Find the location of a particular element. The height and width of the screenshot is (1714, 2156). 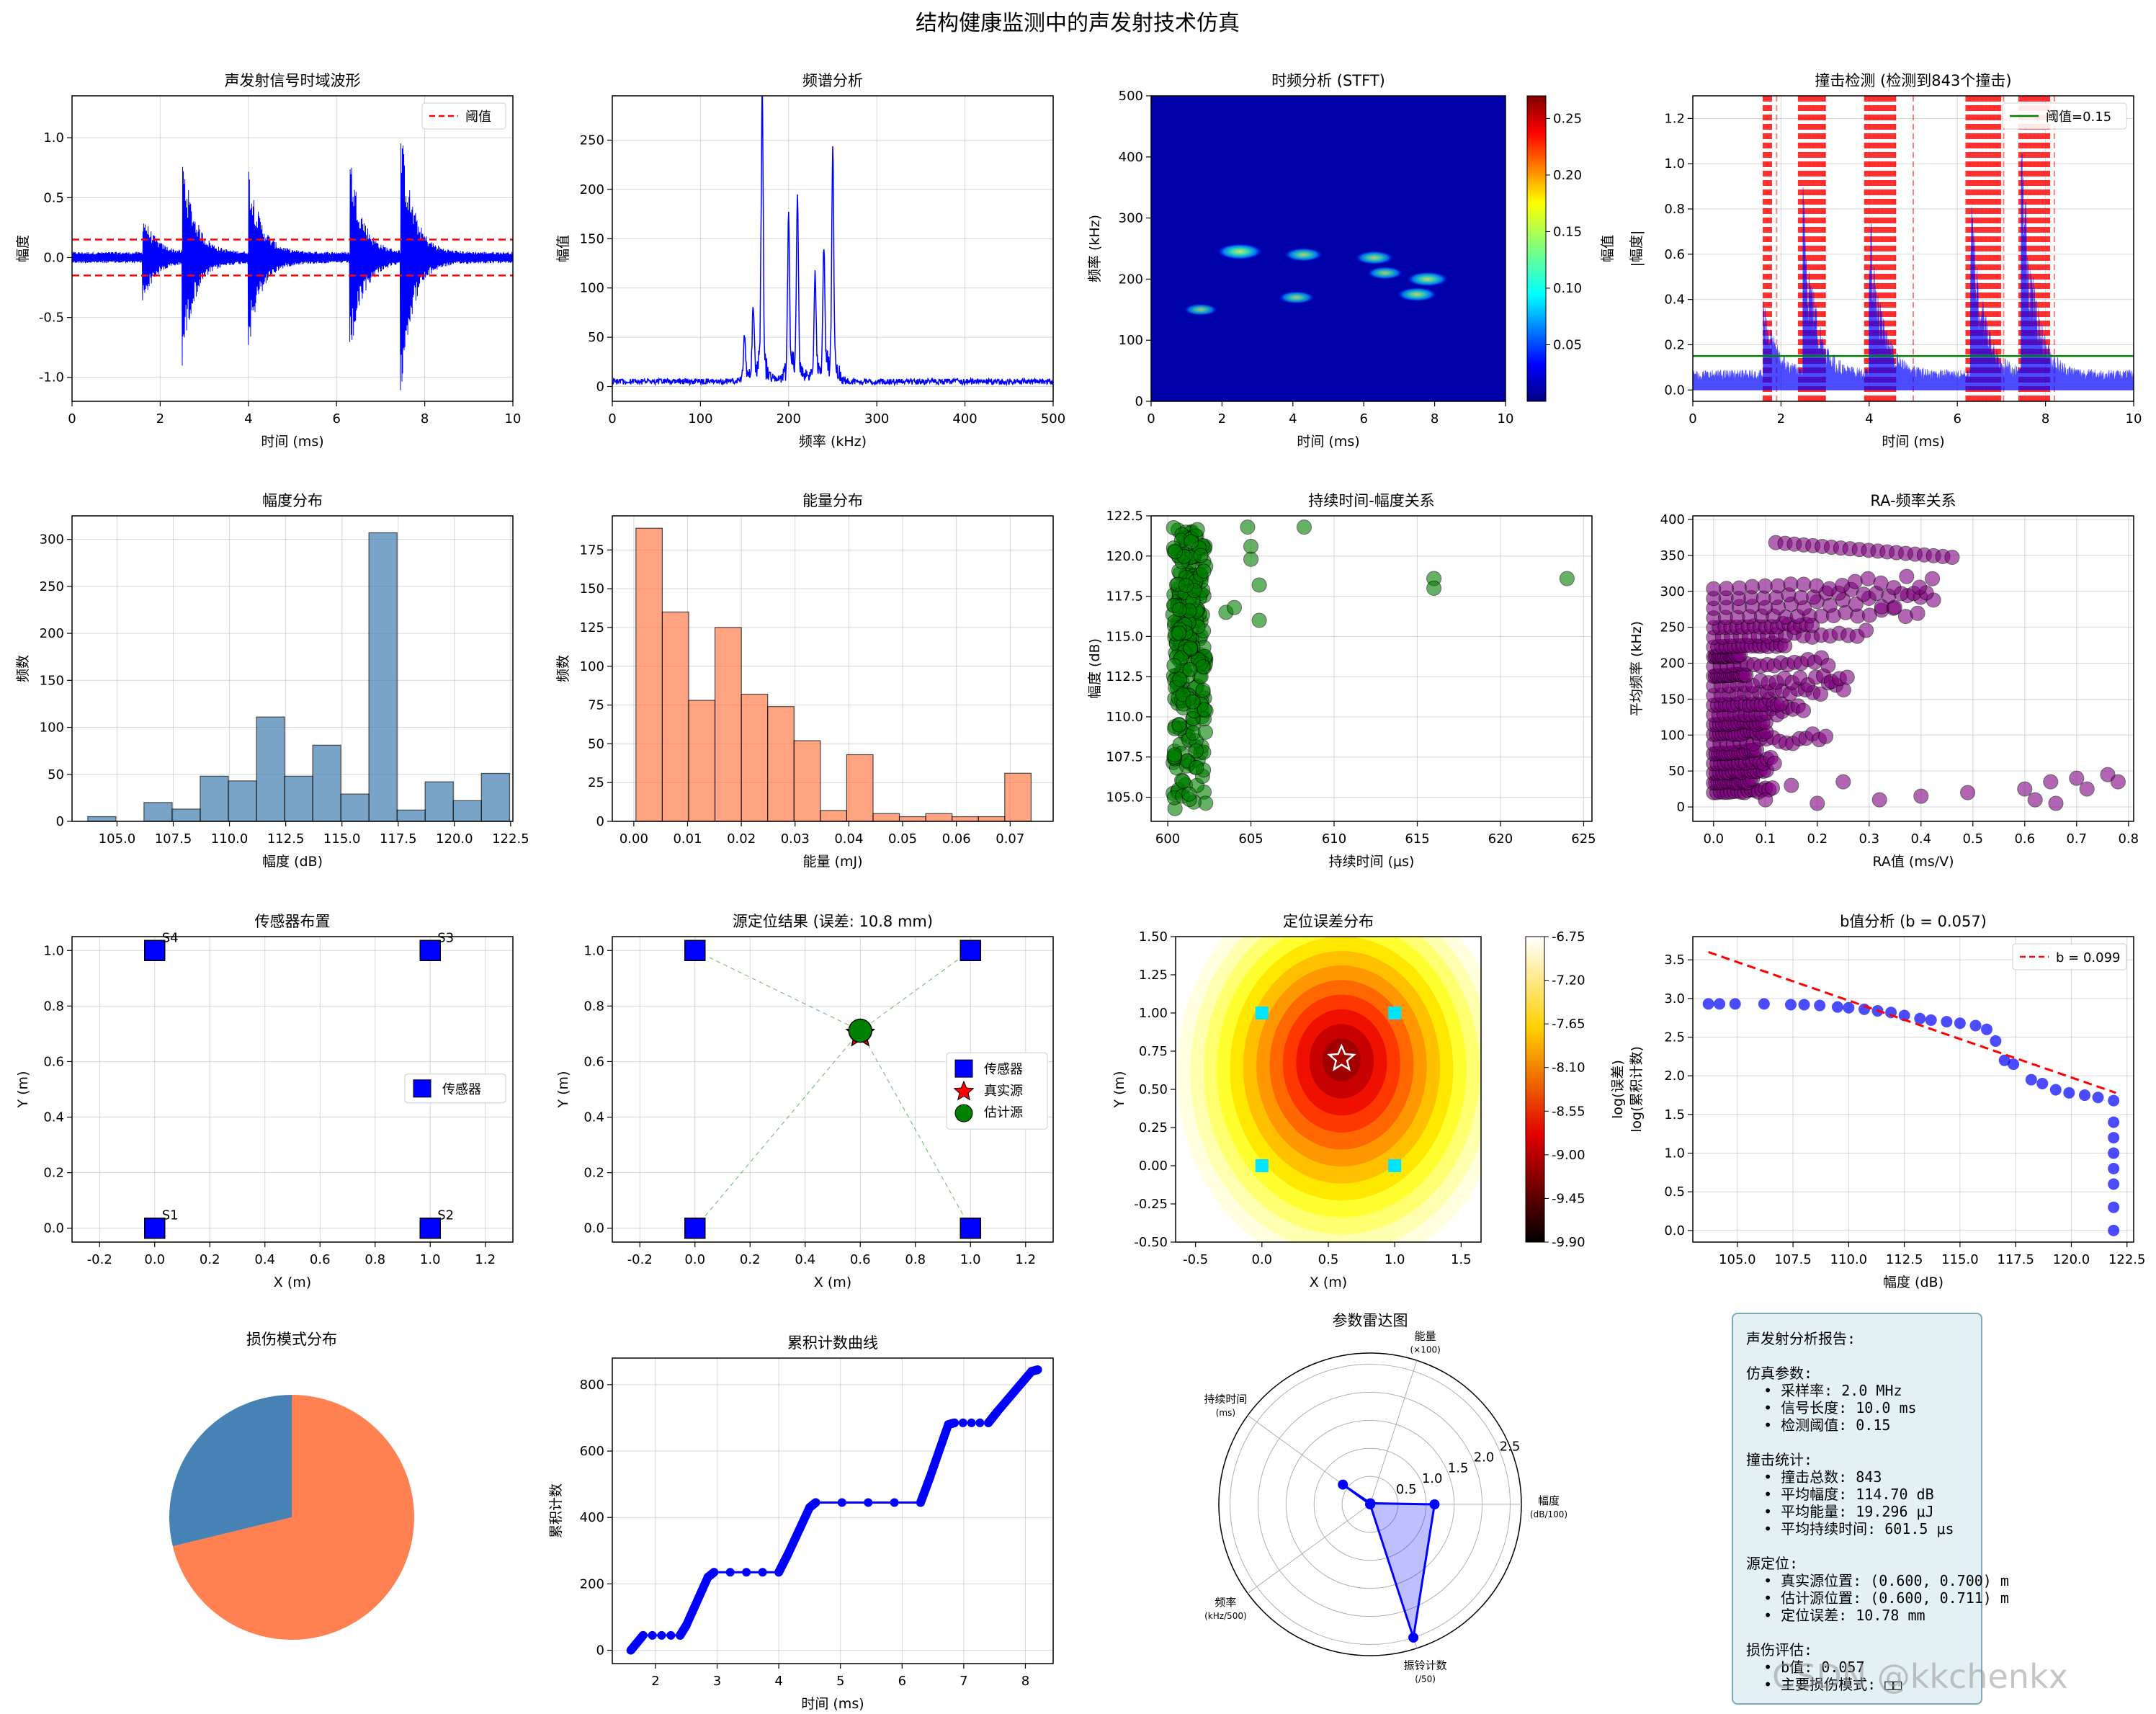

y-tick-label: 105.0 is located at coordinates (1125, 798).